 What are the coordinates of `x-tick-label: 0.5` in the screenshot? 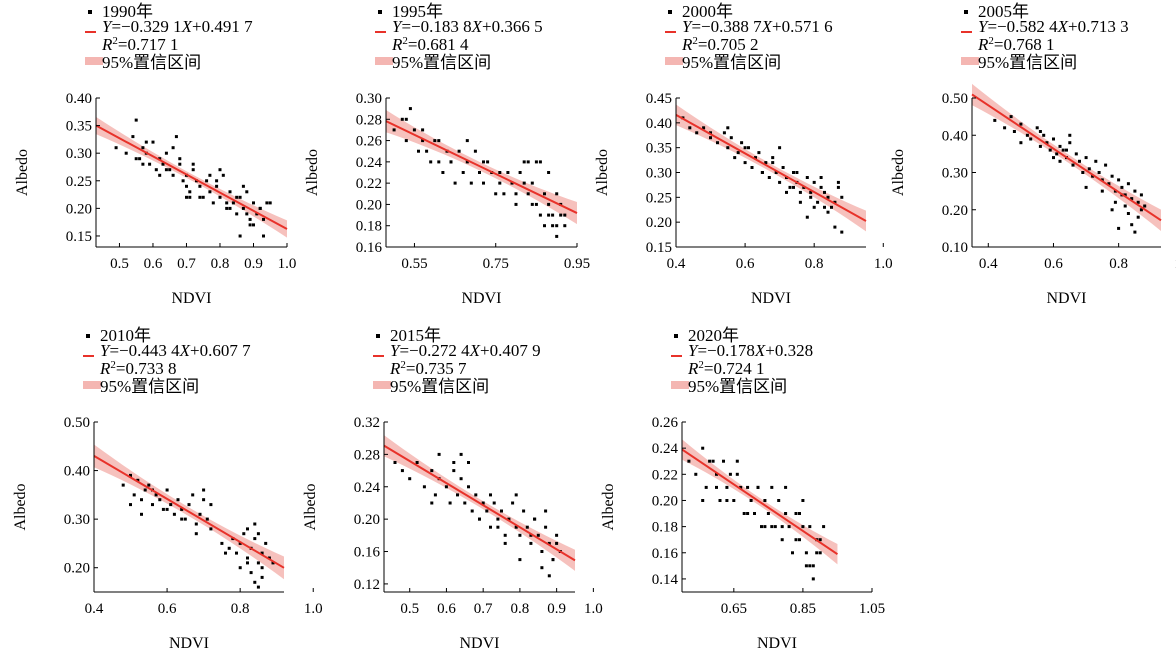 It's located at (119, 264).